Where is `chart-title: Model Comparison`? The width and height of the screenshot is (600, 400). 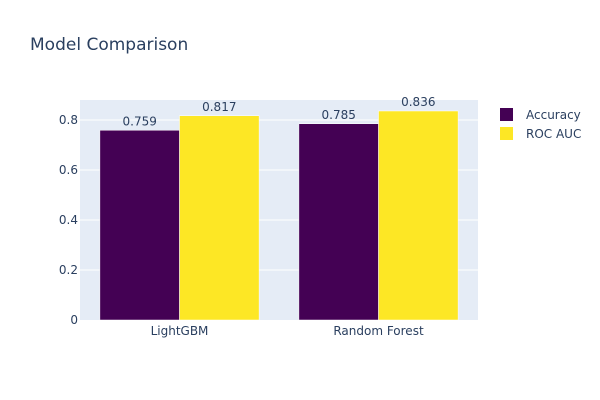 chart-title: Model Comparison is located at coordinates (109, 45).